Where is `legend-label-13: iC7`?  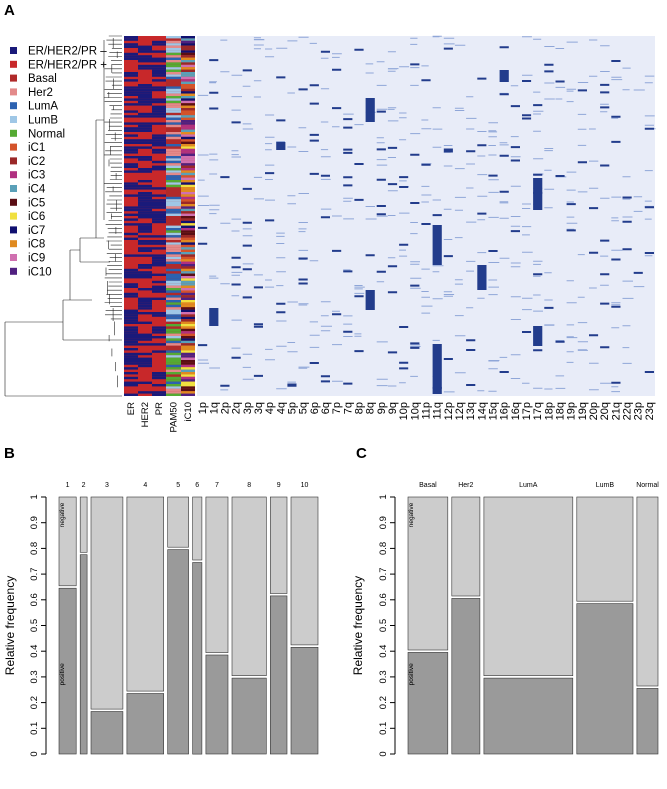
legend-label-13: iC7 is located at coordinates (36, 231).